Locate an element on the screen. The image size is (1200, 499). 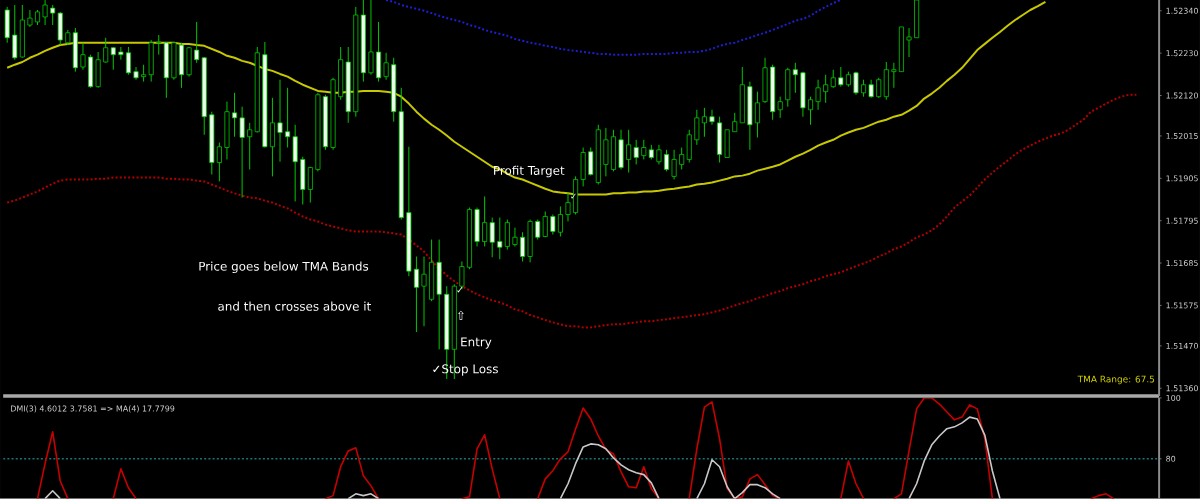
annotation: ⇧ is located at coordinates (460, 315).